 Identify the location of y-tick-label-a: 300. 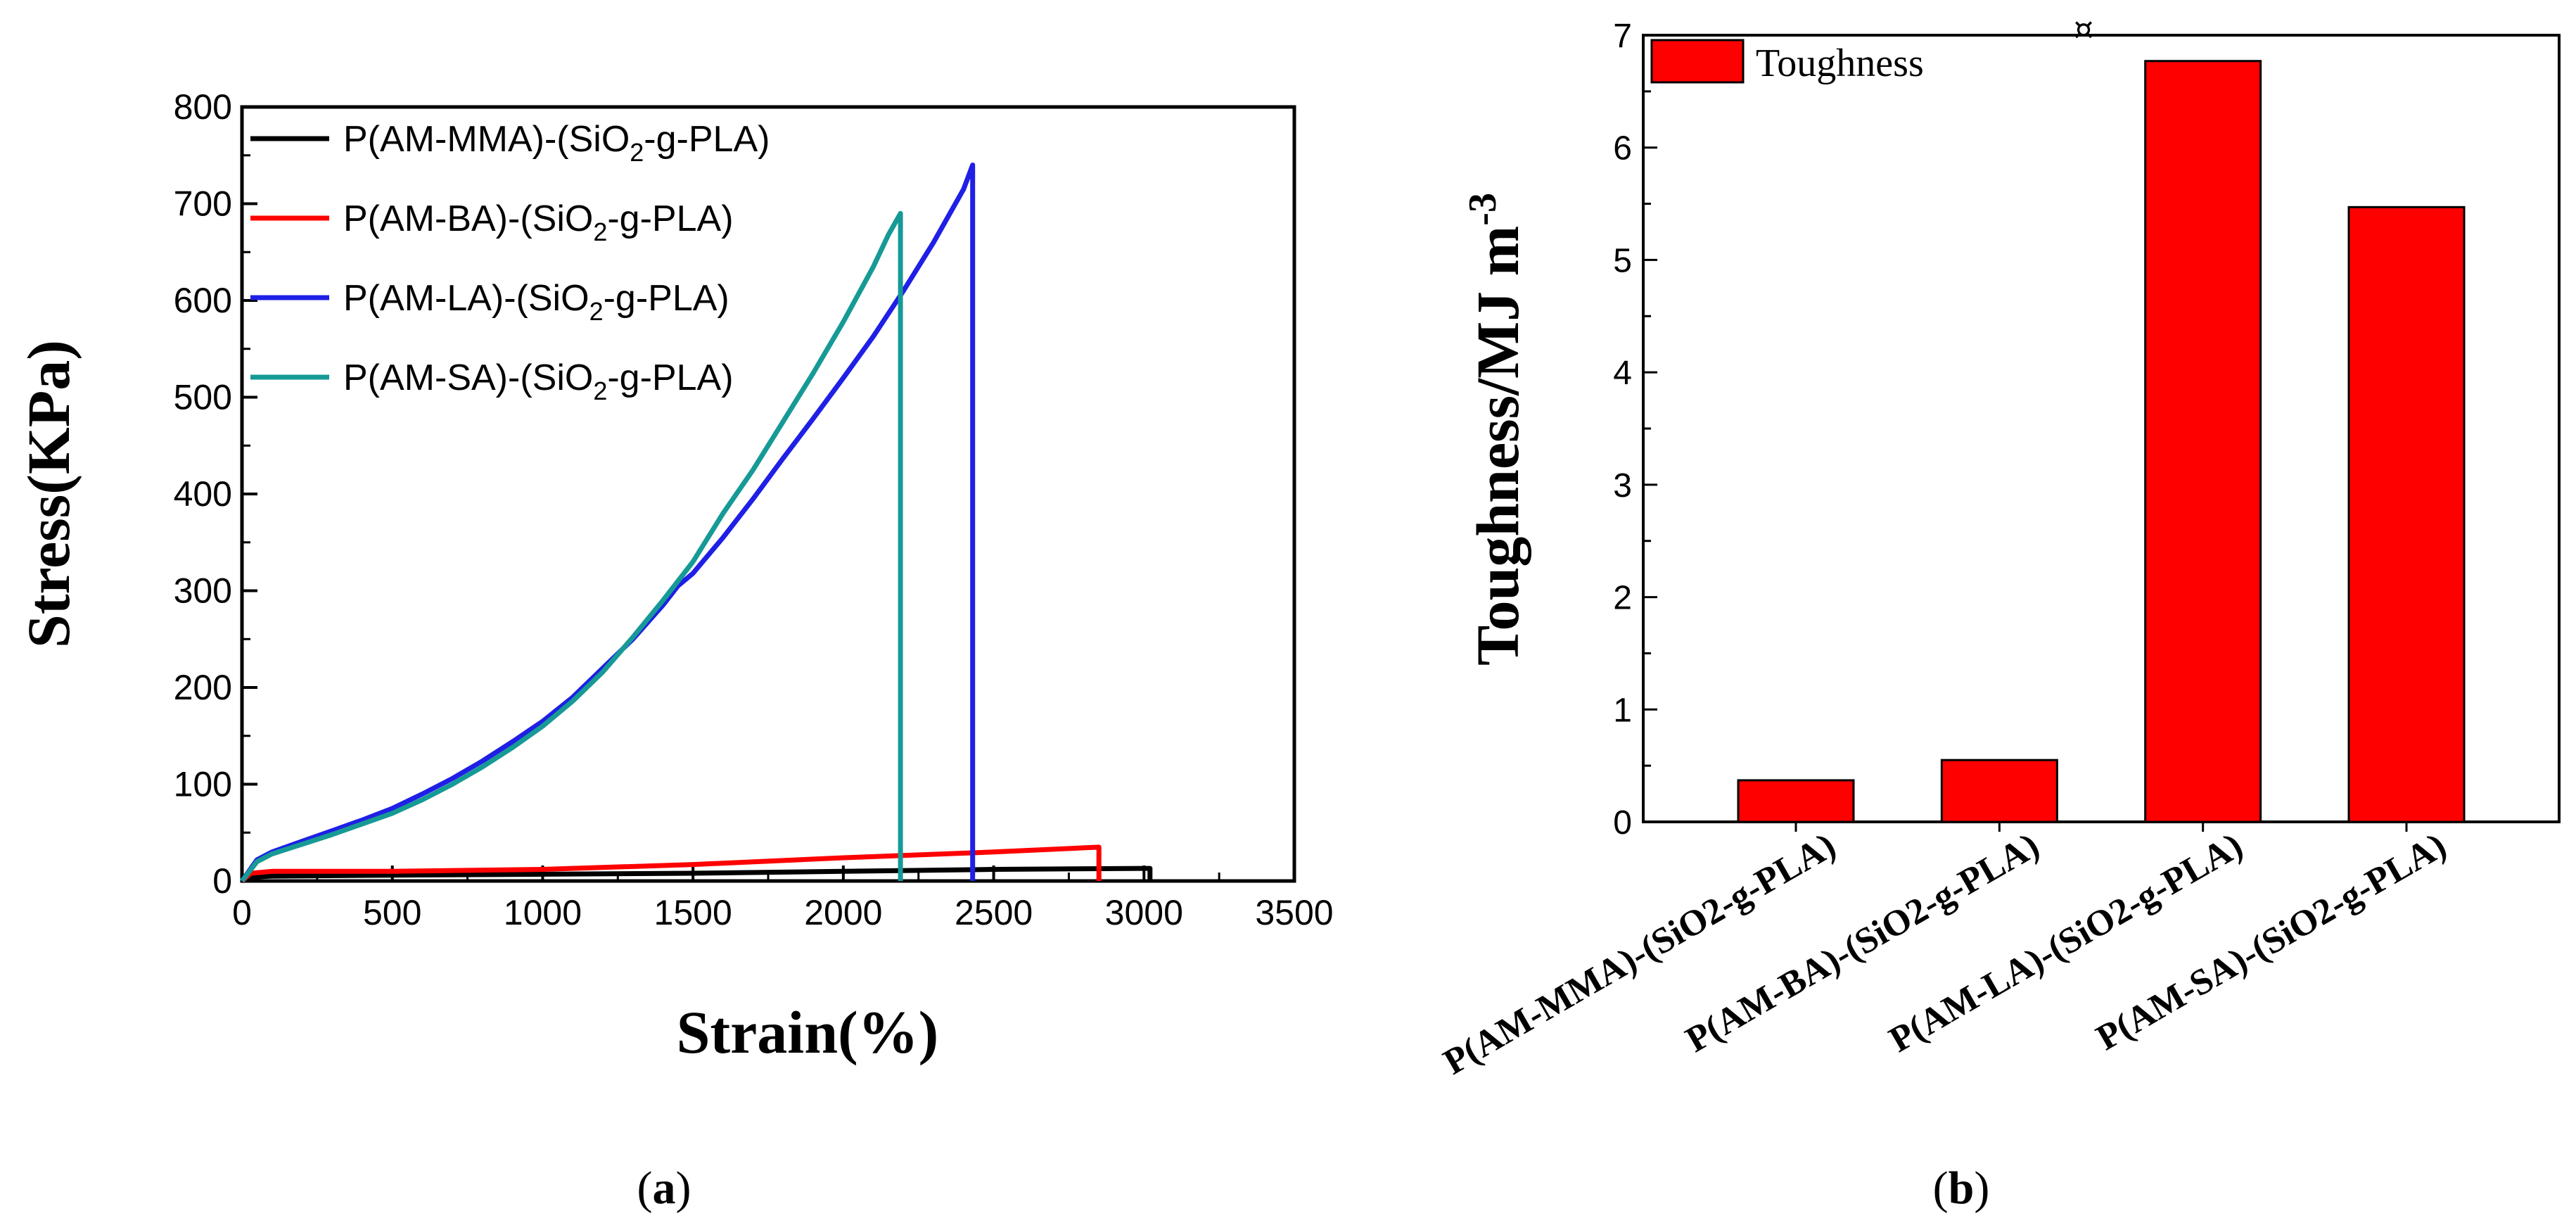
(203, 591).